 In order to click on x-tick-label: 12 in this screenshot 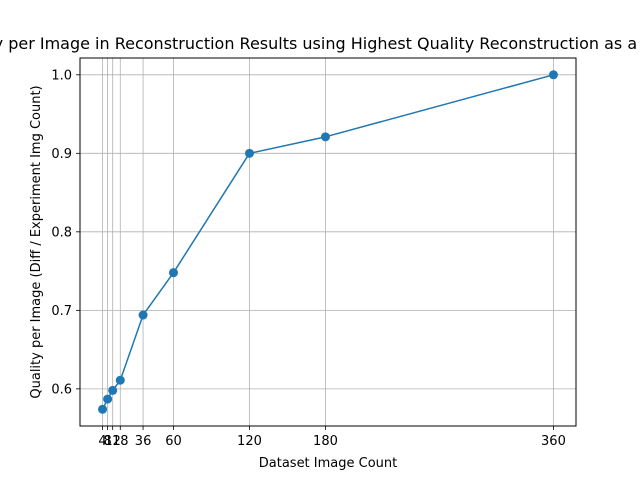, I will do `click(112, 441)`.